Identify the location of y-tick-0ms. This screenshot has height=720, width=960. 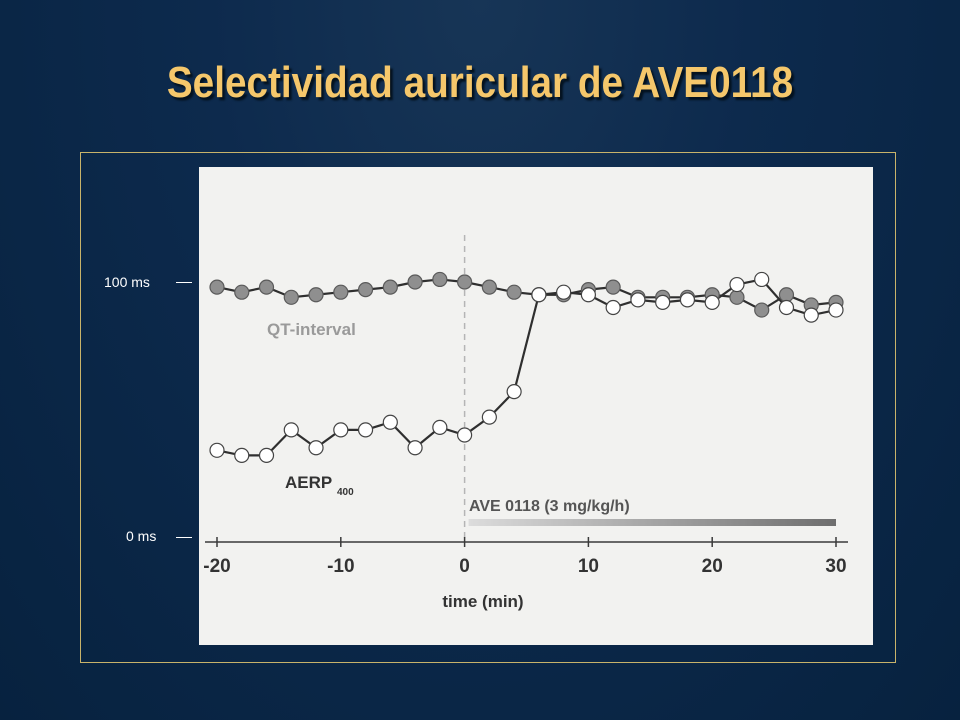
(184, 537).